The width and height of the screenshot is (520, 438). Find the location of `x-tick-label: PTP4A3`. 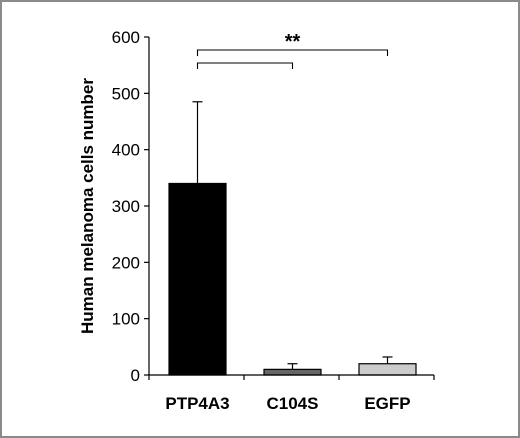

x-tick-label: PTP4A3 is located at coordinates (197, 403).